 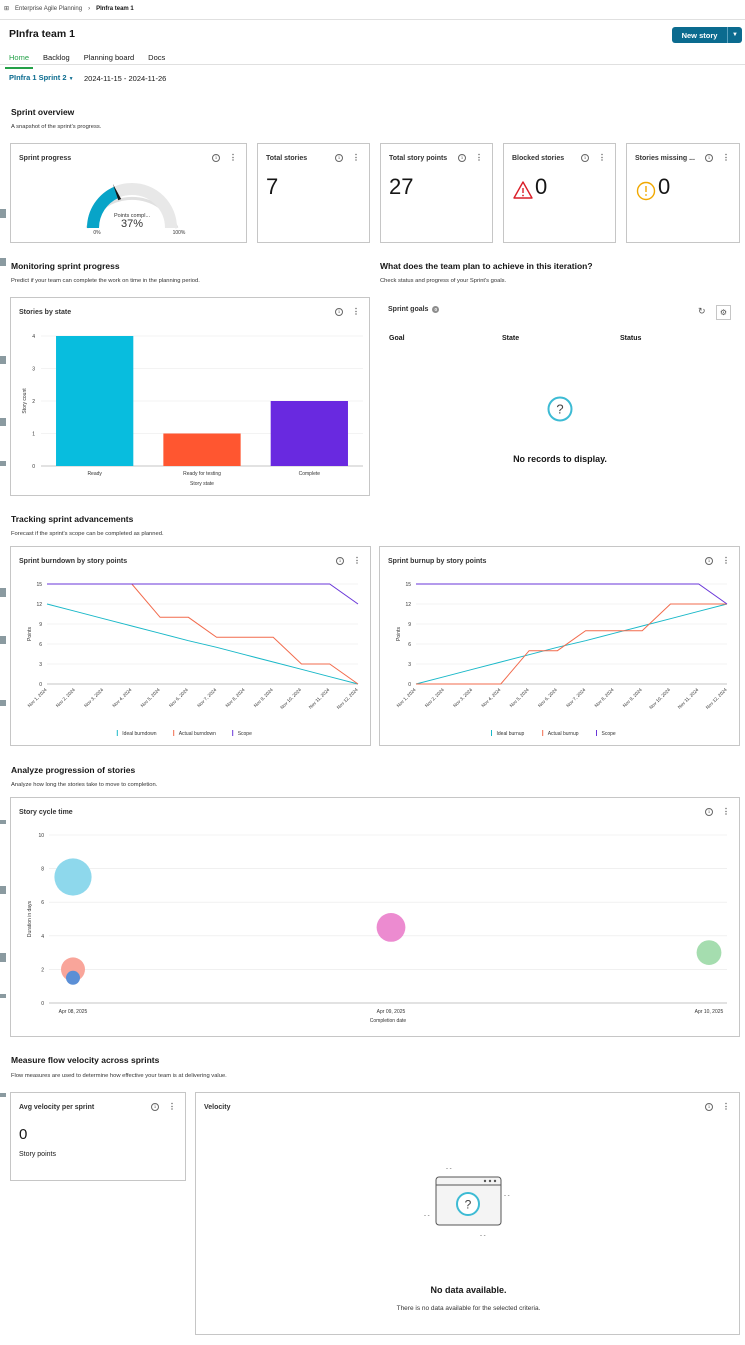 I want to click on new-story-dropdown: ▼, so click(x=734, y=35).